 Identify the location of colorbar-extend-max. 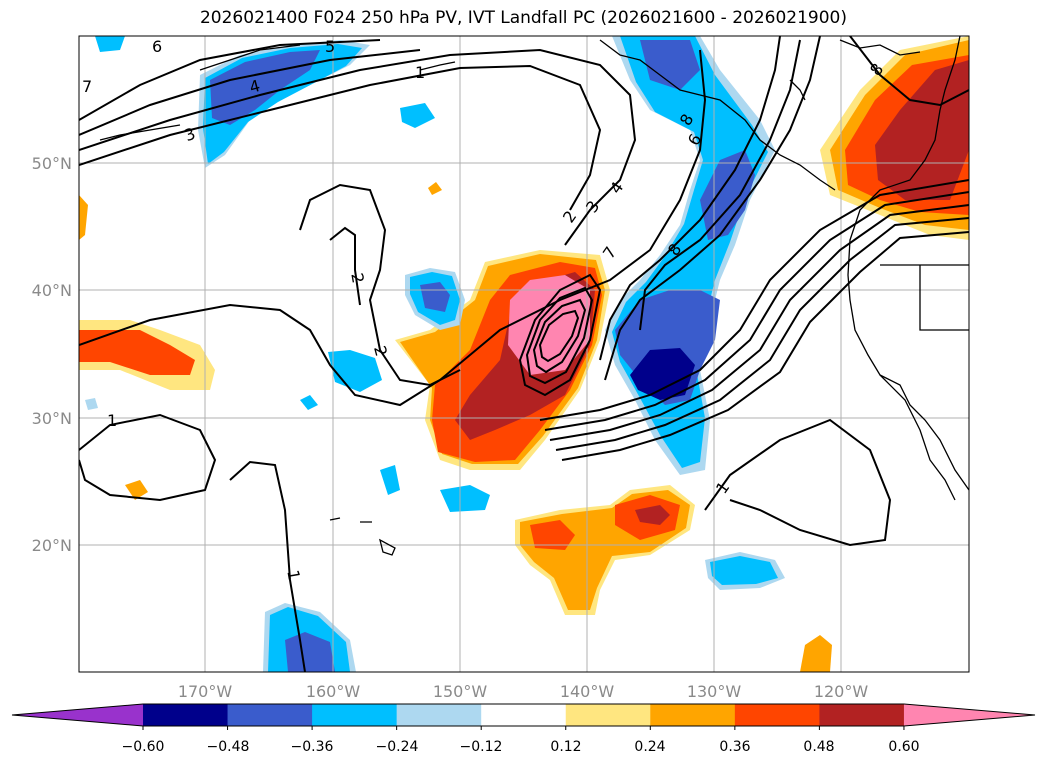
(969, 715).